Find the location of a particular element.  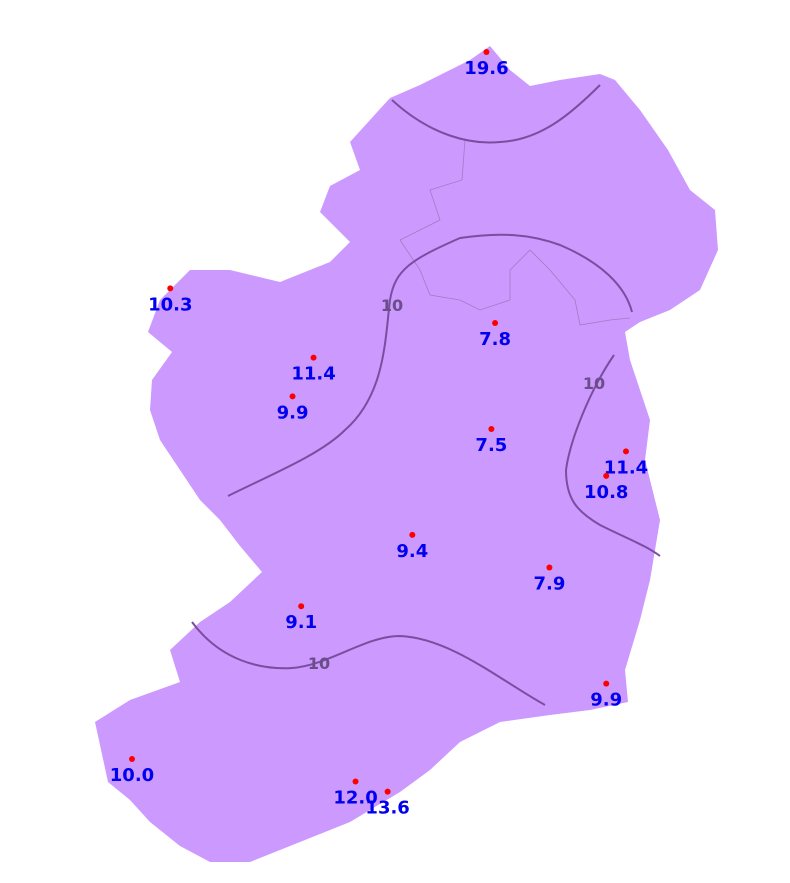

station: 10.8 is located at coordinates (606, 487).